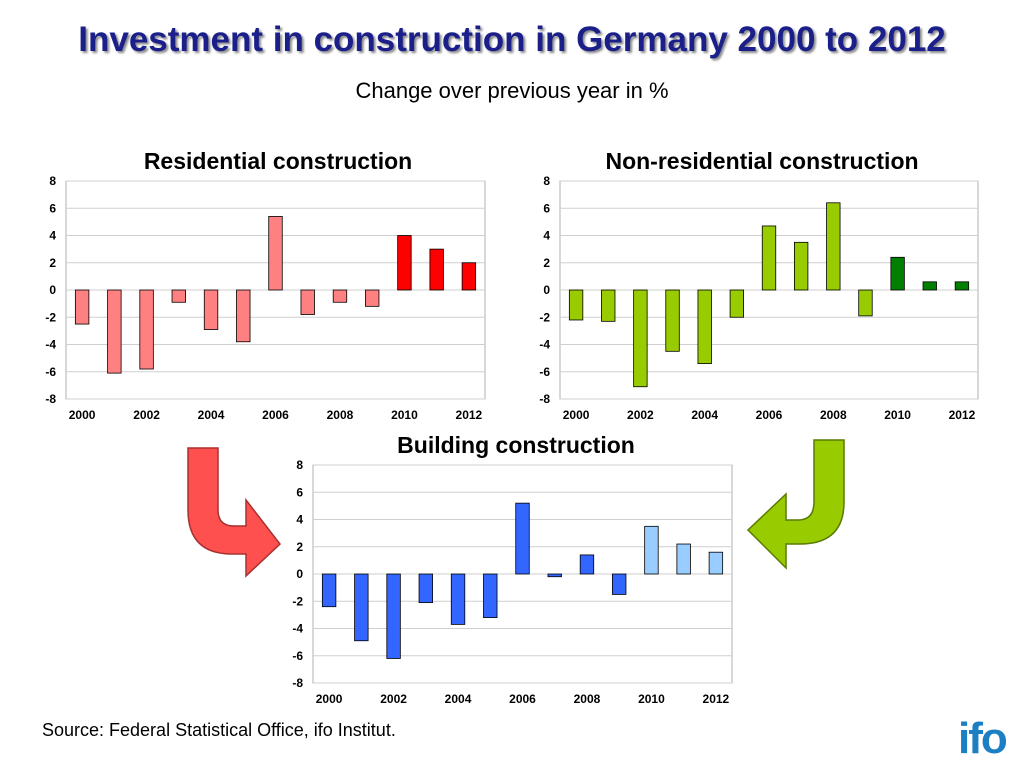  What do you see at coordinates (512, 90) in the screenshot?
I see `page-subtitle: Change over previous year in %` at bounding box center [512, 90].